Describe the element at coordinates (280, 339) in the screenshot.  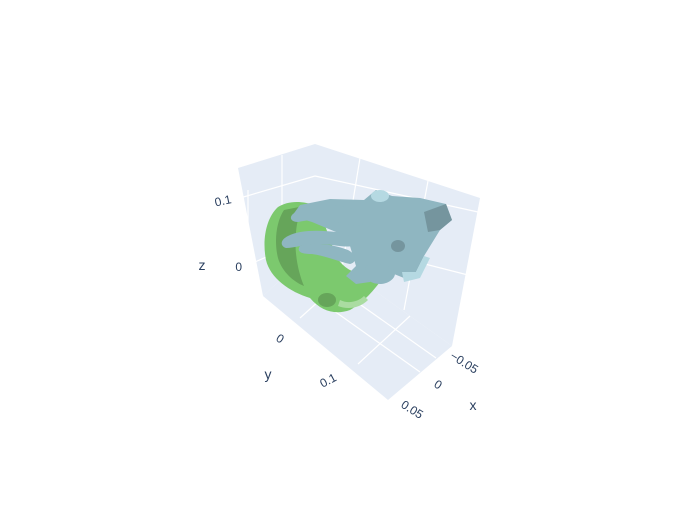
I see `y-tick-label: 0` at that location.